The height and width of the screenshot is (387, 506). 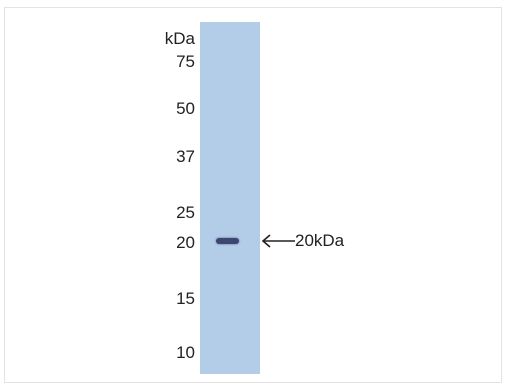 I want to click on marker-10: 10, so click(x=185, y=352).